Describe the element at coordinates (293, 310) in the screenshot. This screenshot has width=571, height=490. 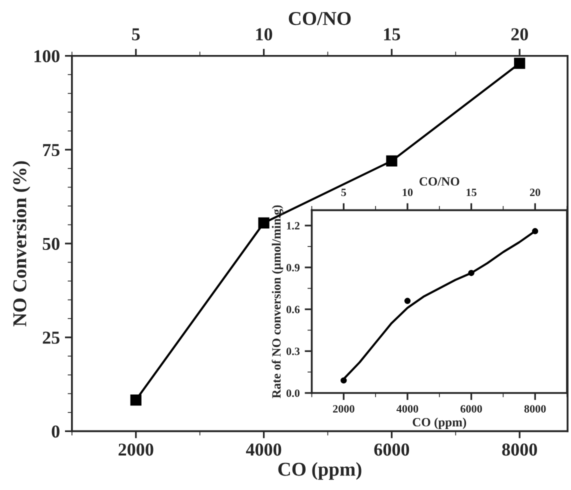
I see `y-tick-label: 0.6` at that location.